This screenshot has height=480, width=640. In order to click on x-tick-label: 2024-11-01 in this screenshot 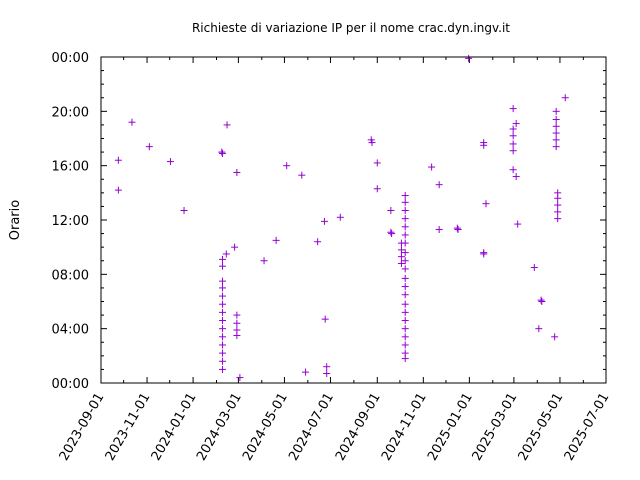, I will do `click(404, 427)`.